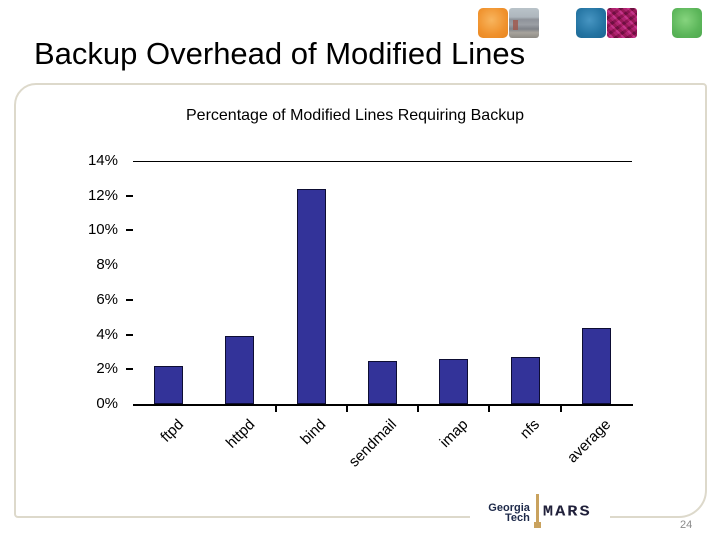 This screenshot has height=540, width=720. Describe the element at coordinates (517, 517) in the screenshot. I see `georgia-tech-line2: Tech` at that location.